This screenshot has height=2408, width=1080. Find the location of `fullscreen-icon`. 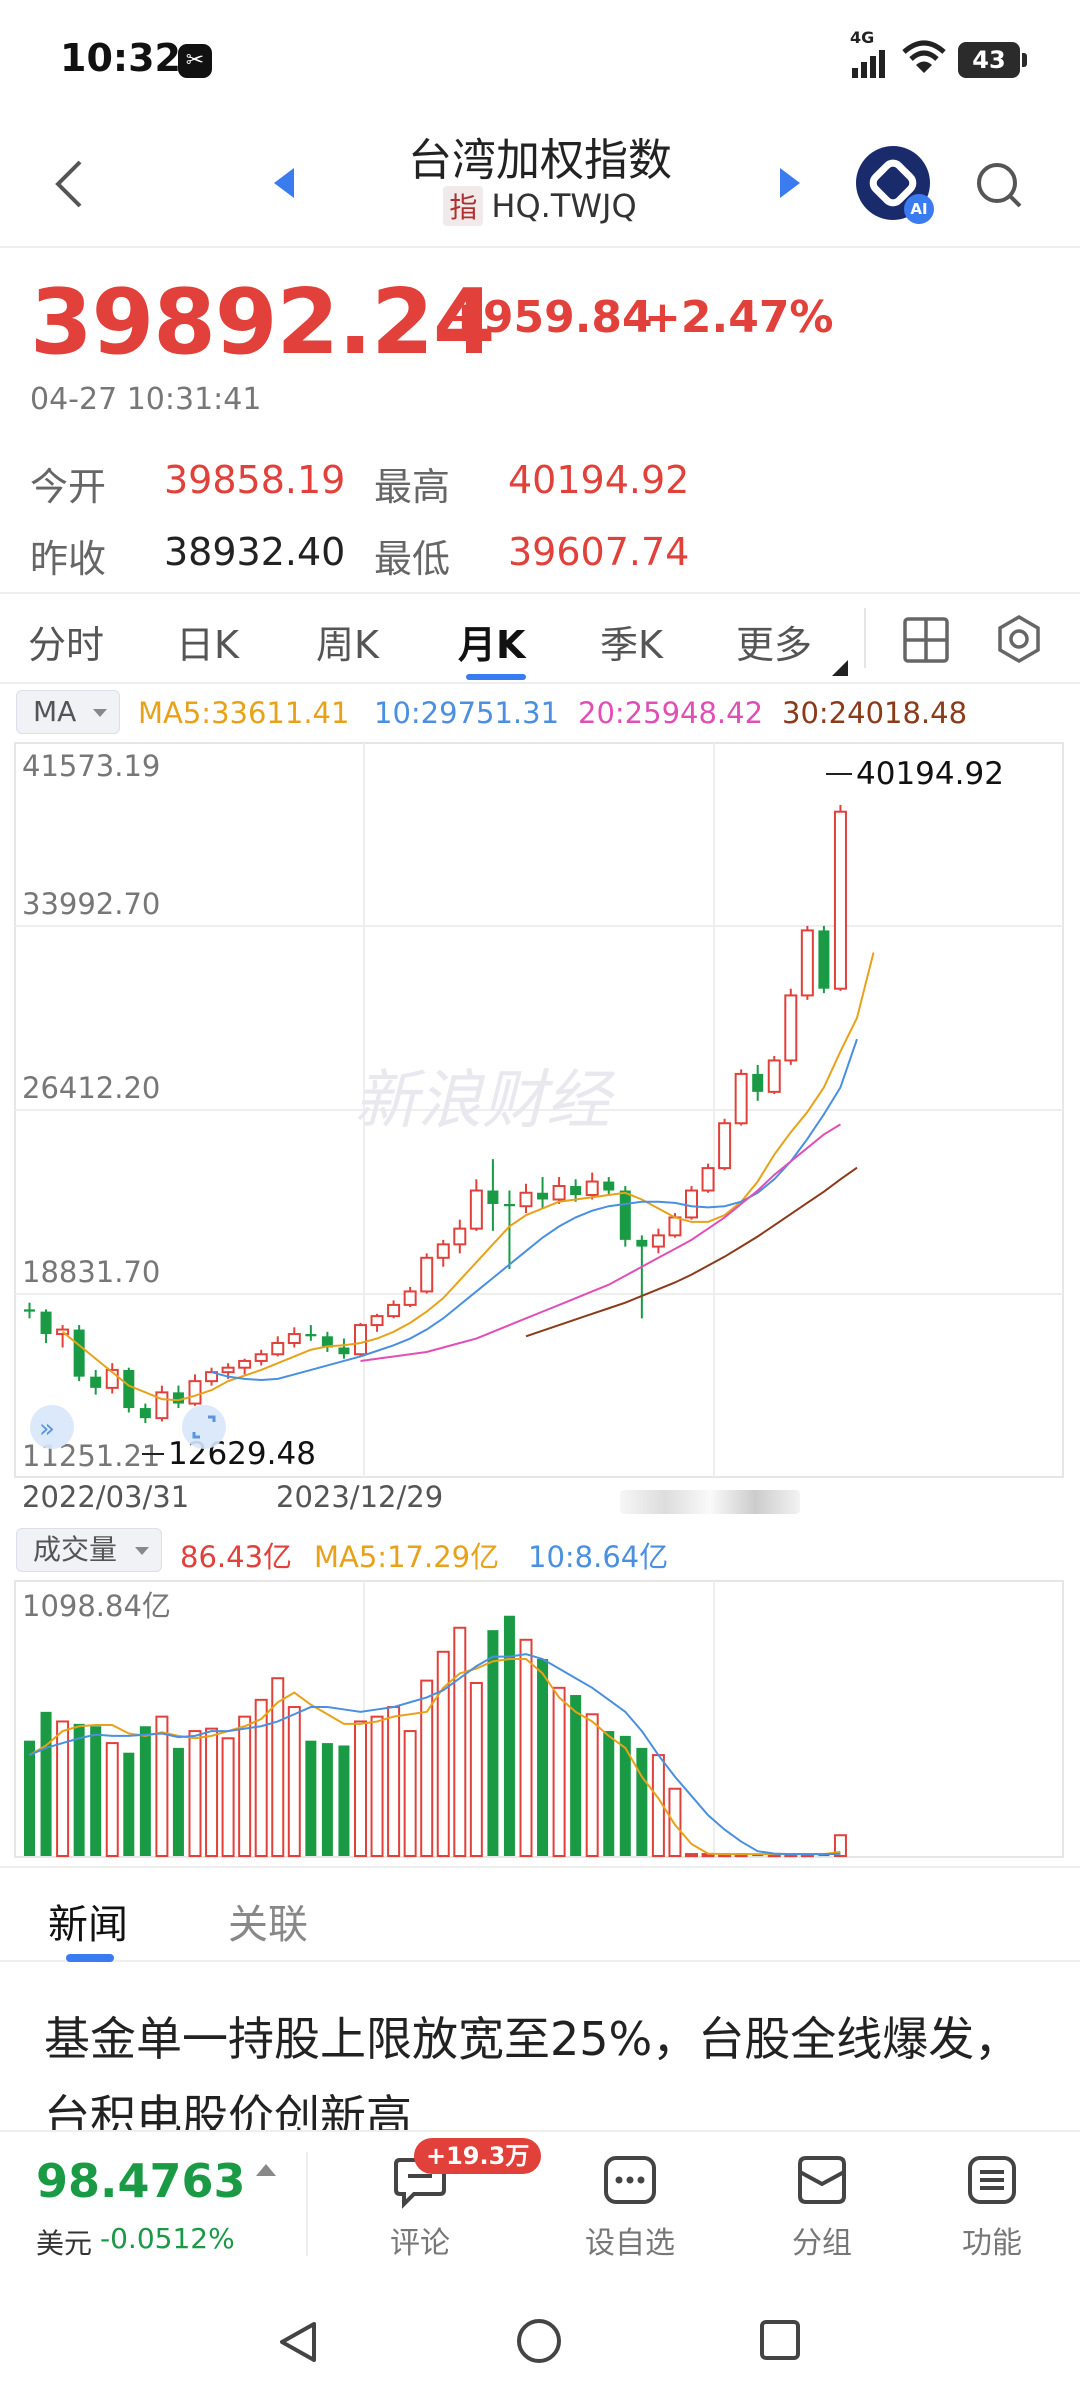

fullscreen-icon is located at coordinates (204, 1427).